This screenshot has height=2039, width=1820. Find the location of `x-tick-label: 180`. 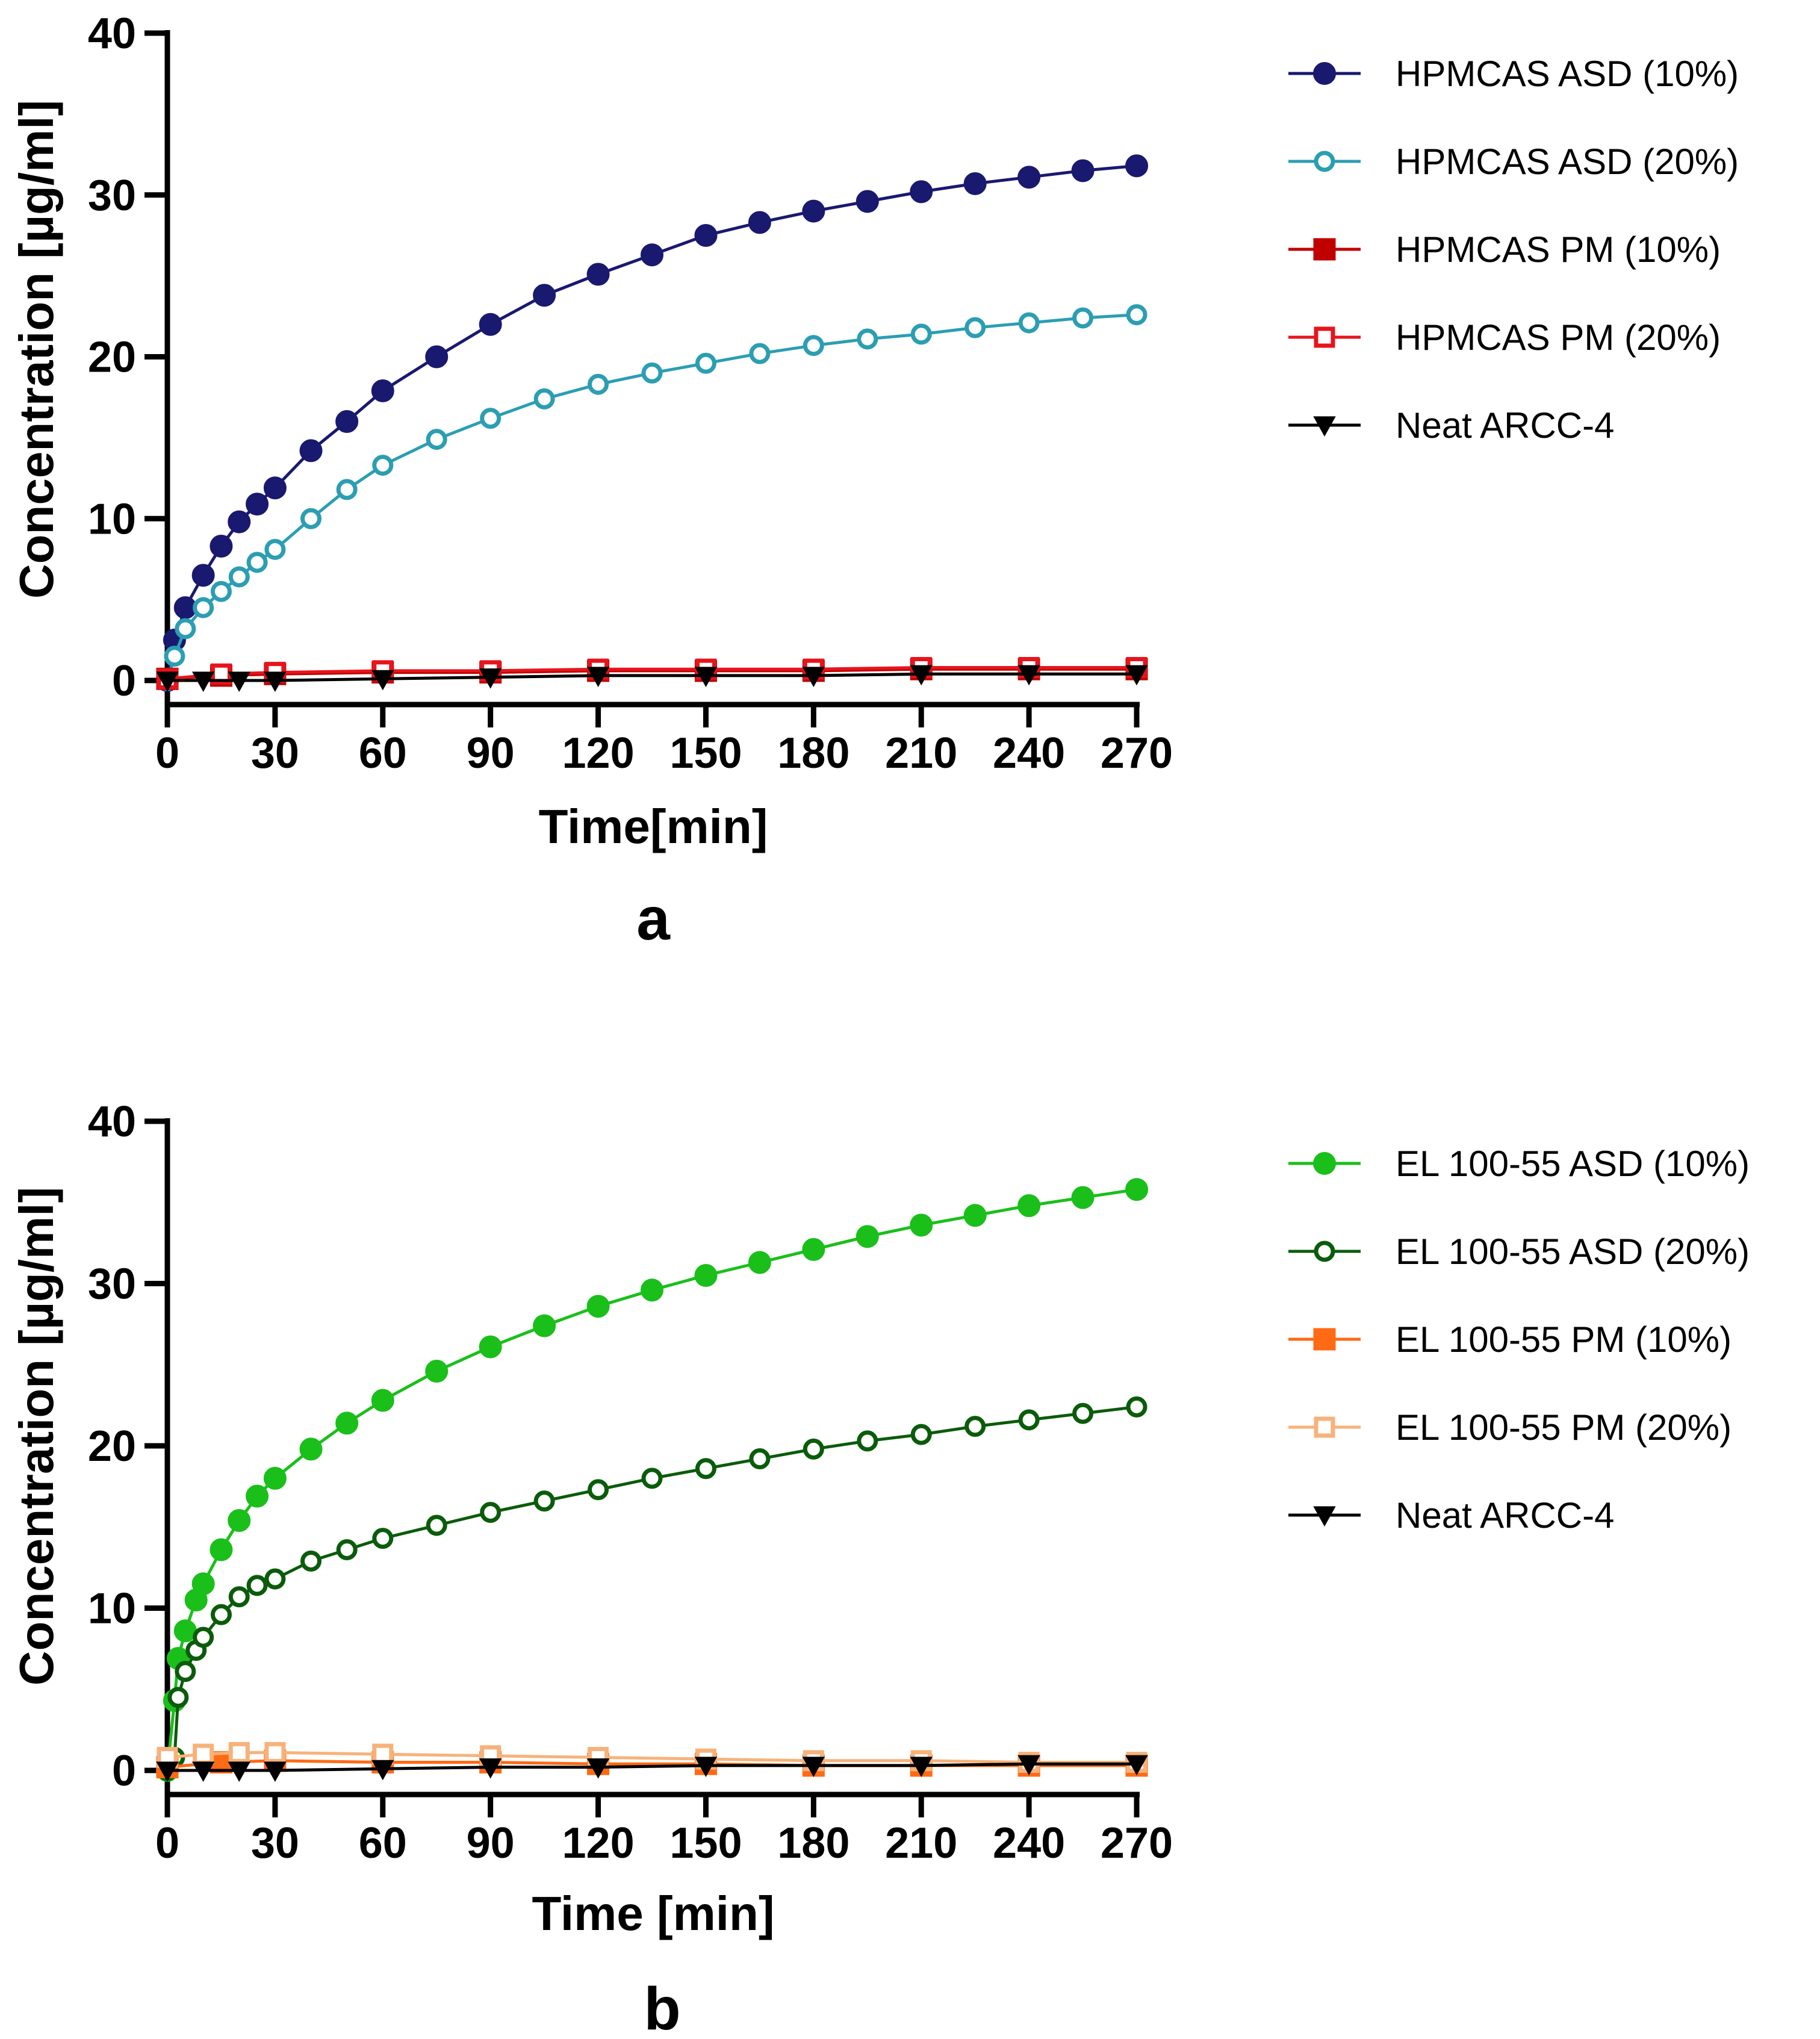

x-tick-label: 180 is located at coordinates (813, 753).